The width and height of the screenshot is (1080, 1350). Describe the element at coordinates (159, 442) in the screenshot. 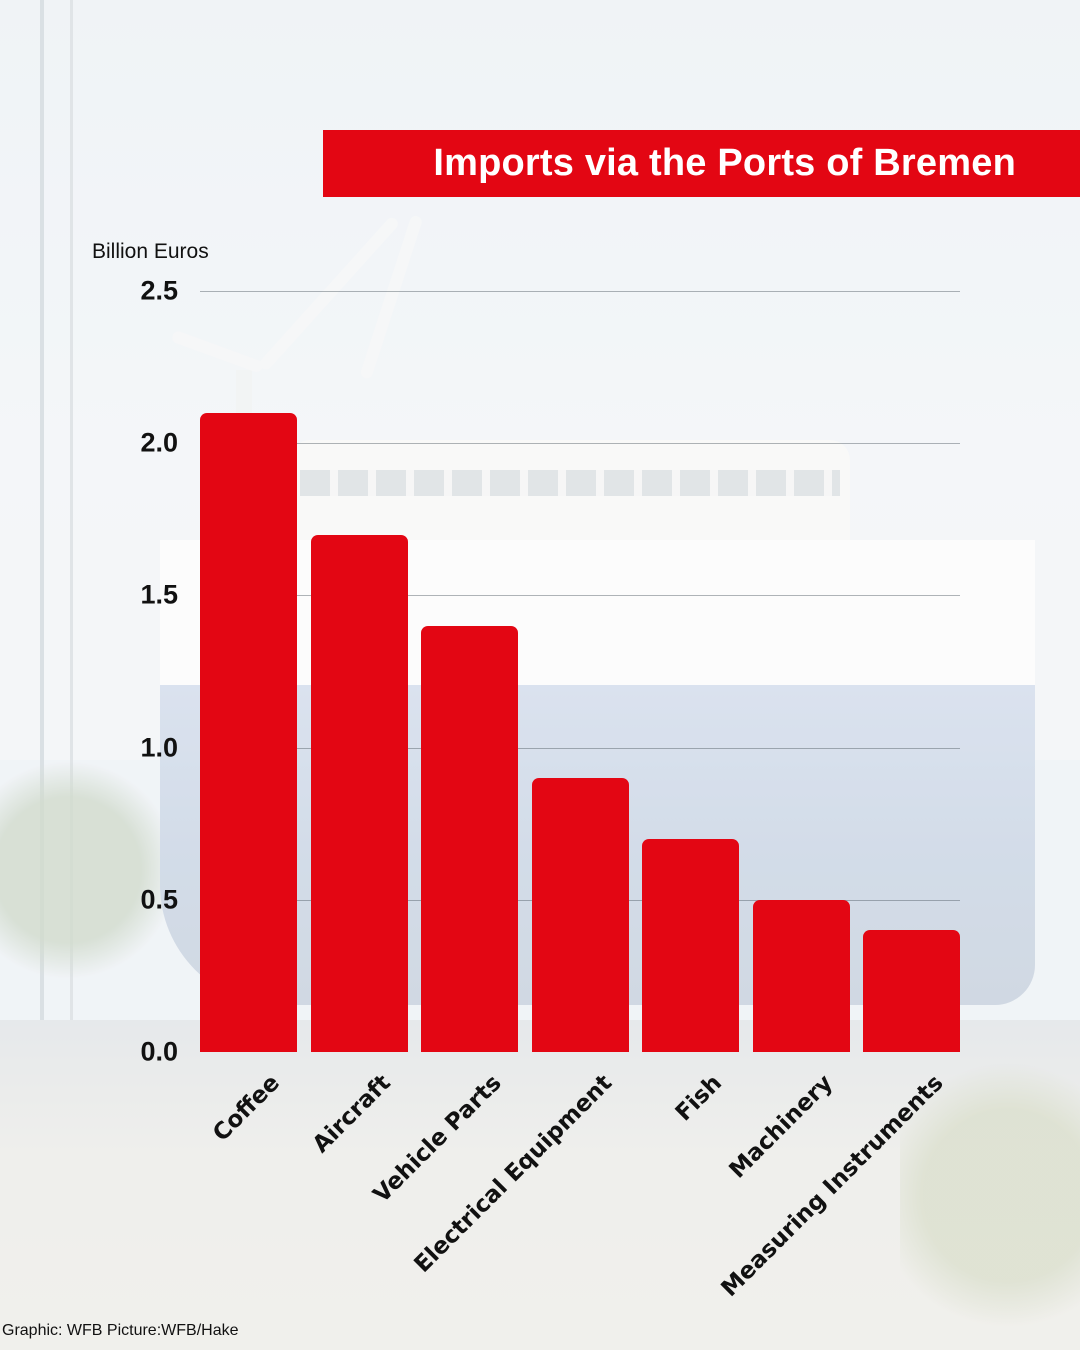

I see `y-tick-label: 2.0` at that location.